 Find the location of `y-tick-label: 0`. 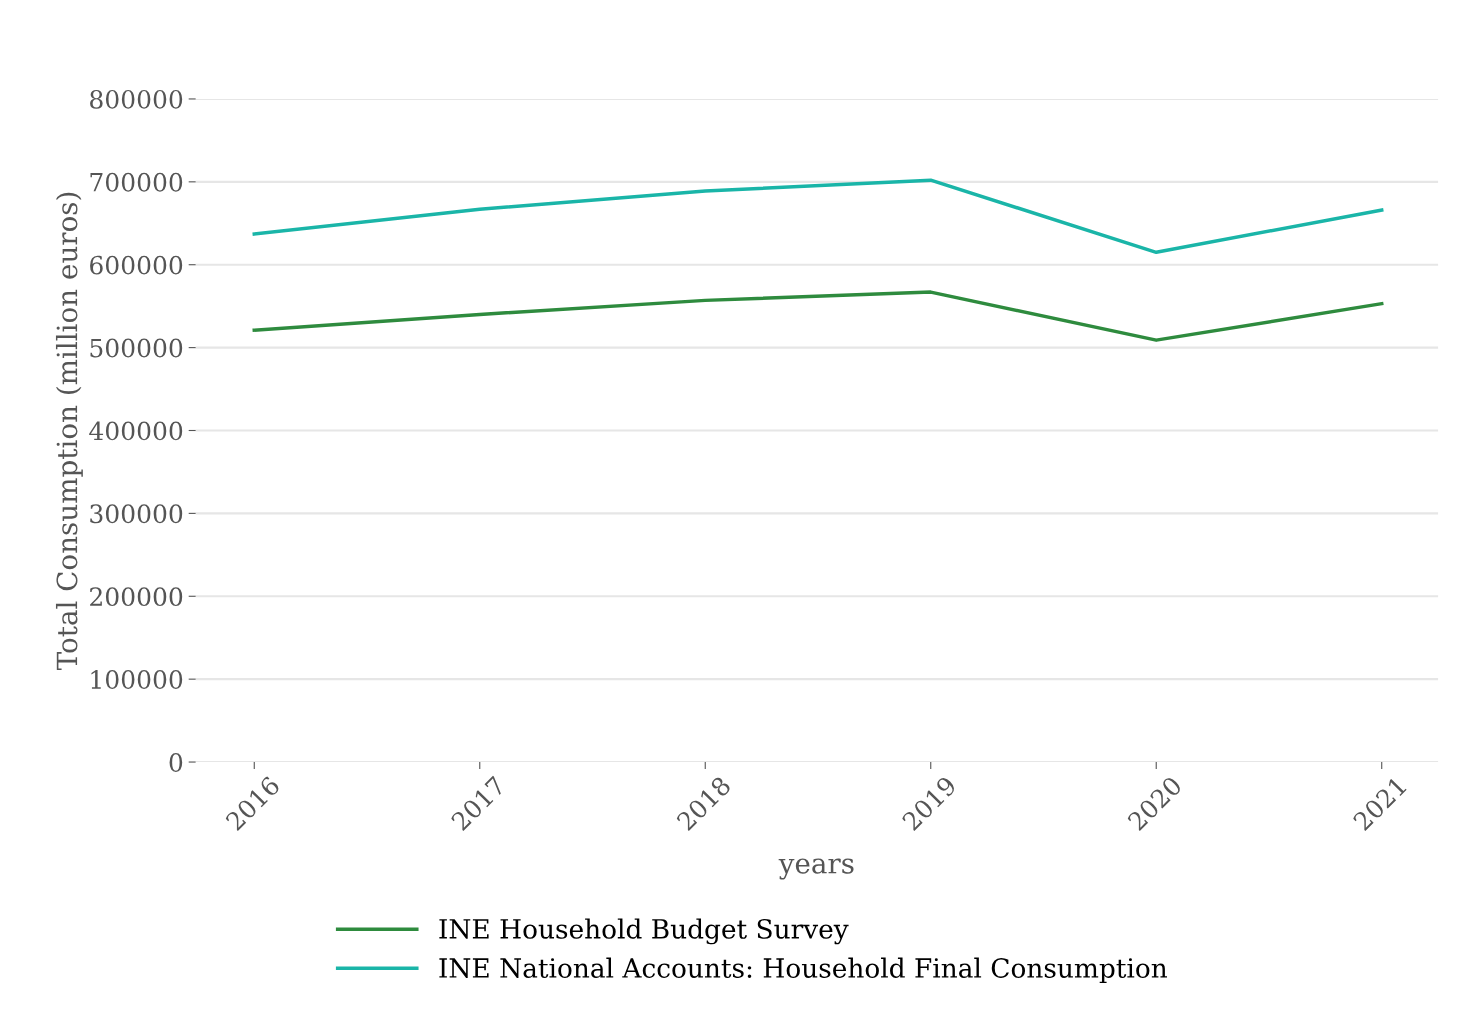

y-tick-label: 0 is located at coordinates (176, 762).